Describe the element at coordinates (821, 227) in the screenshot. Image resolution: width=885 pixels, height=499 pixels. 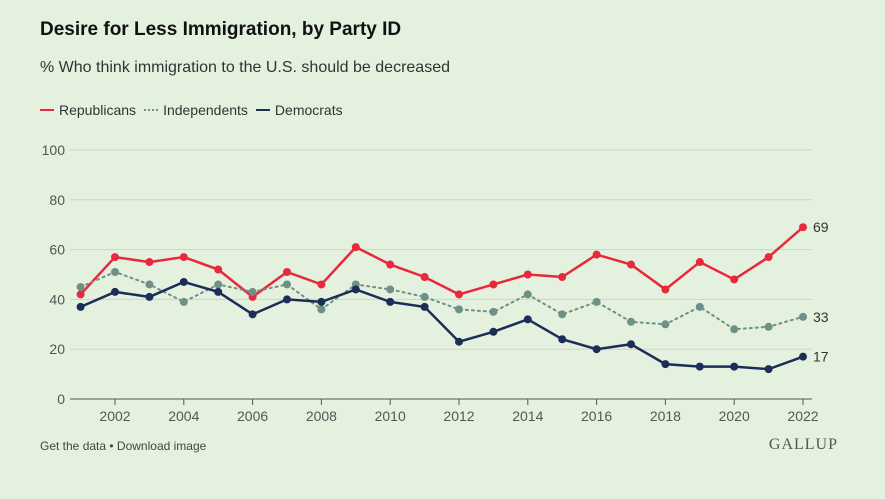
I see `end-label: 69` at that location.